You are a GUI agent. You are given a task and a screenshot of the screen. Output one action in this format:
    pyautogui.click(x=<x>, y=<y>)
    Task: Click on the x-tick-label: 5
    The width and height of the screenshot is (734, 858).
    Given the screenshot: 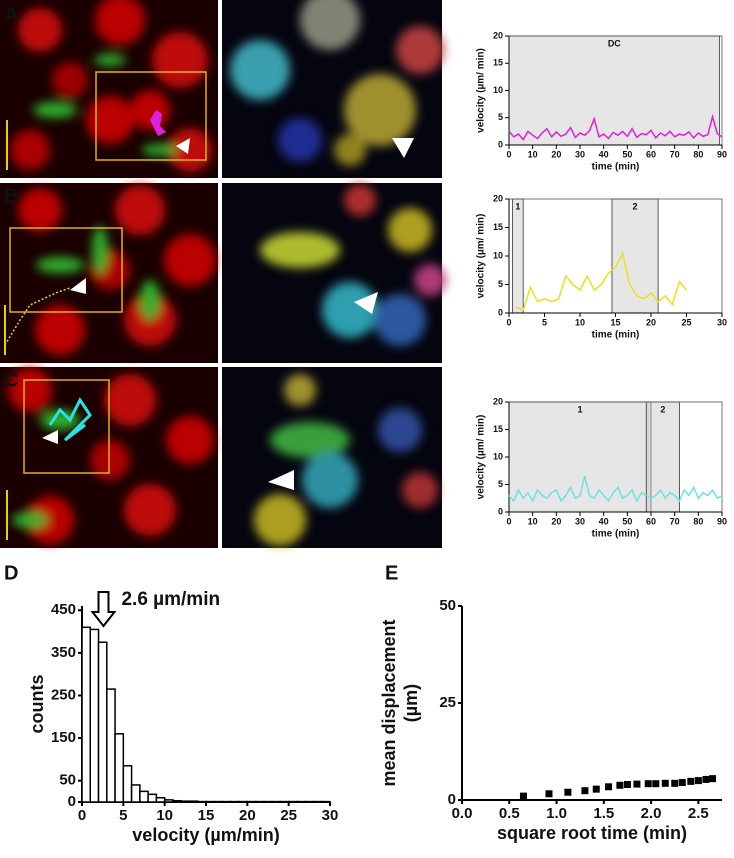 What is the action you would take?
    pyautogui.click(x=544, y=322)
    